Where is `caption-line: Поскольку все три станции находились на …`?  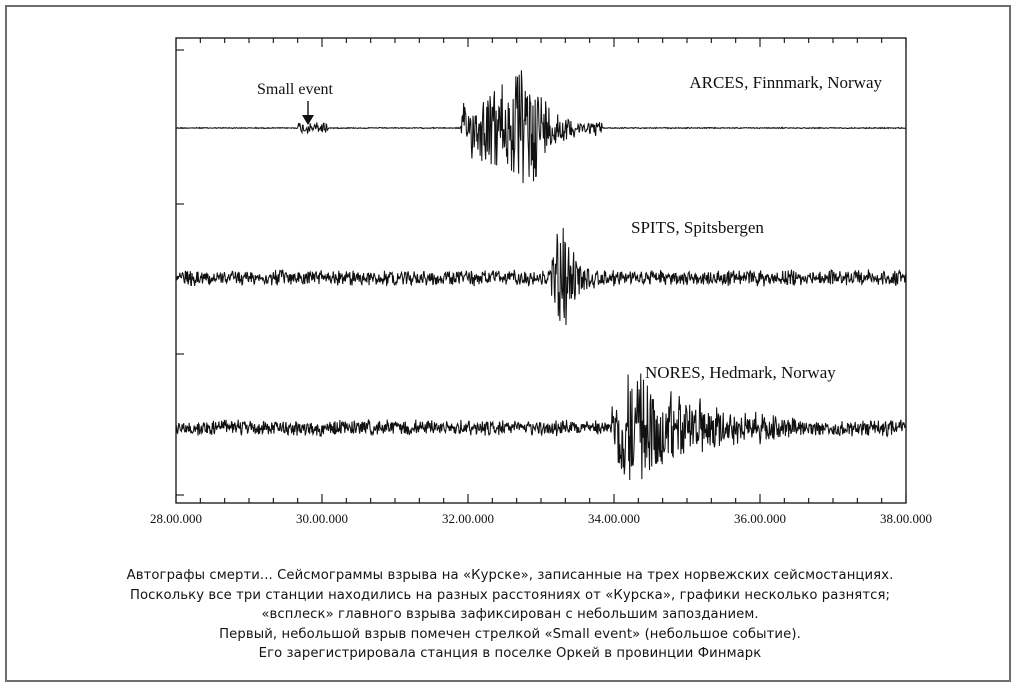 caption-line: Поскольку все три станции находились на … is located at coordinates (510, 595).